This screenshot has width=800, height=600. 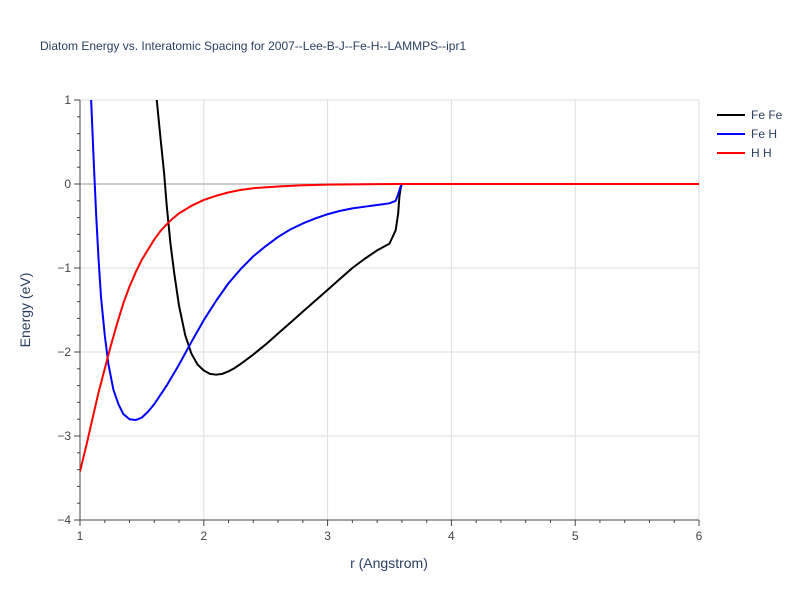 What do you see at coordinates (767, 115) in the screenshot?
I see `legend-label-fe-fe: Fe Fe` at bounding box center [767, 115].